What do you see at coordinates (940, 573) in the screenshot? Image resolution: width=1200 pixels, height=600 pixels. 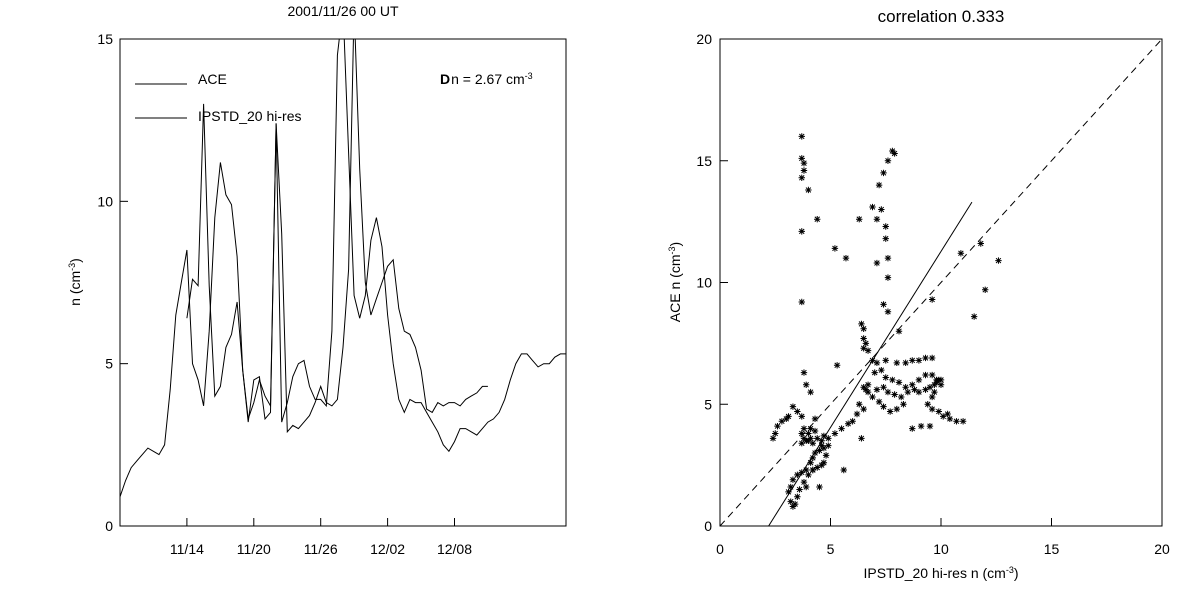 I see `right-x-axis-label: IPSTD_20 hi-res n (cm-3)` at bounding box center [940, 573].